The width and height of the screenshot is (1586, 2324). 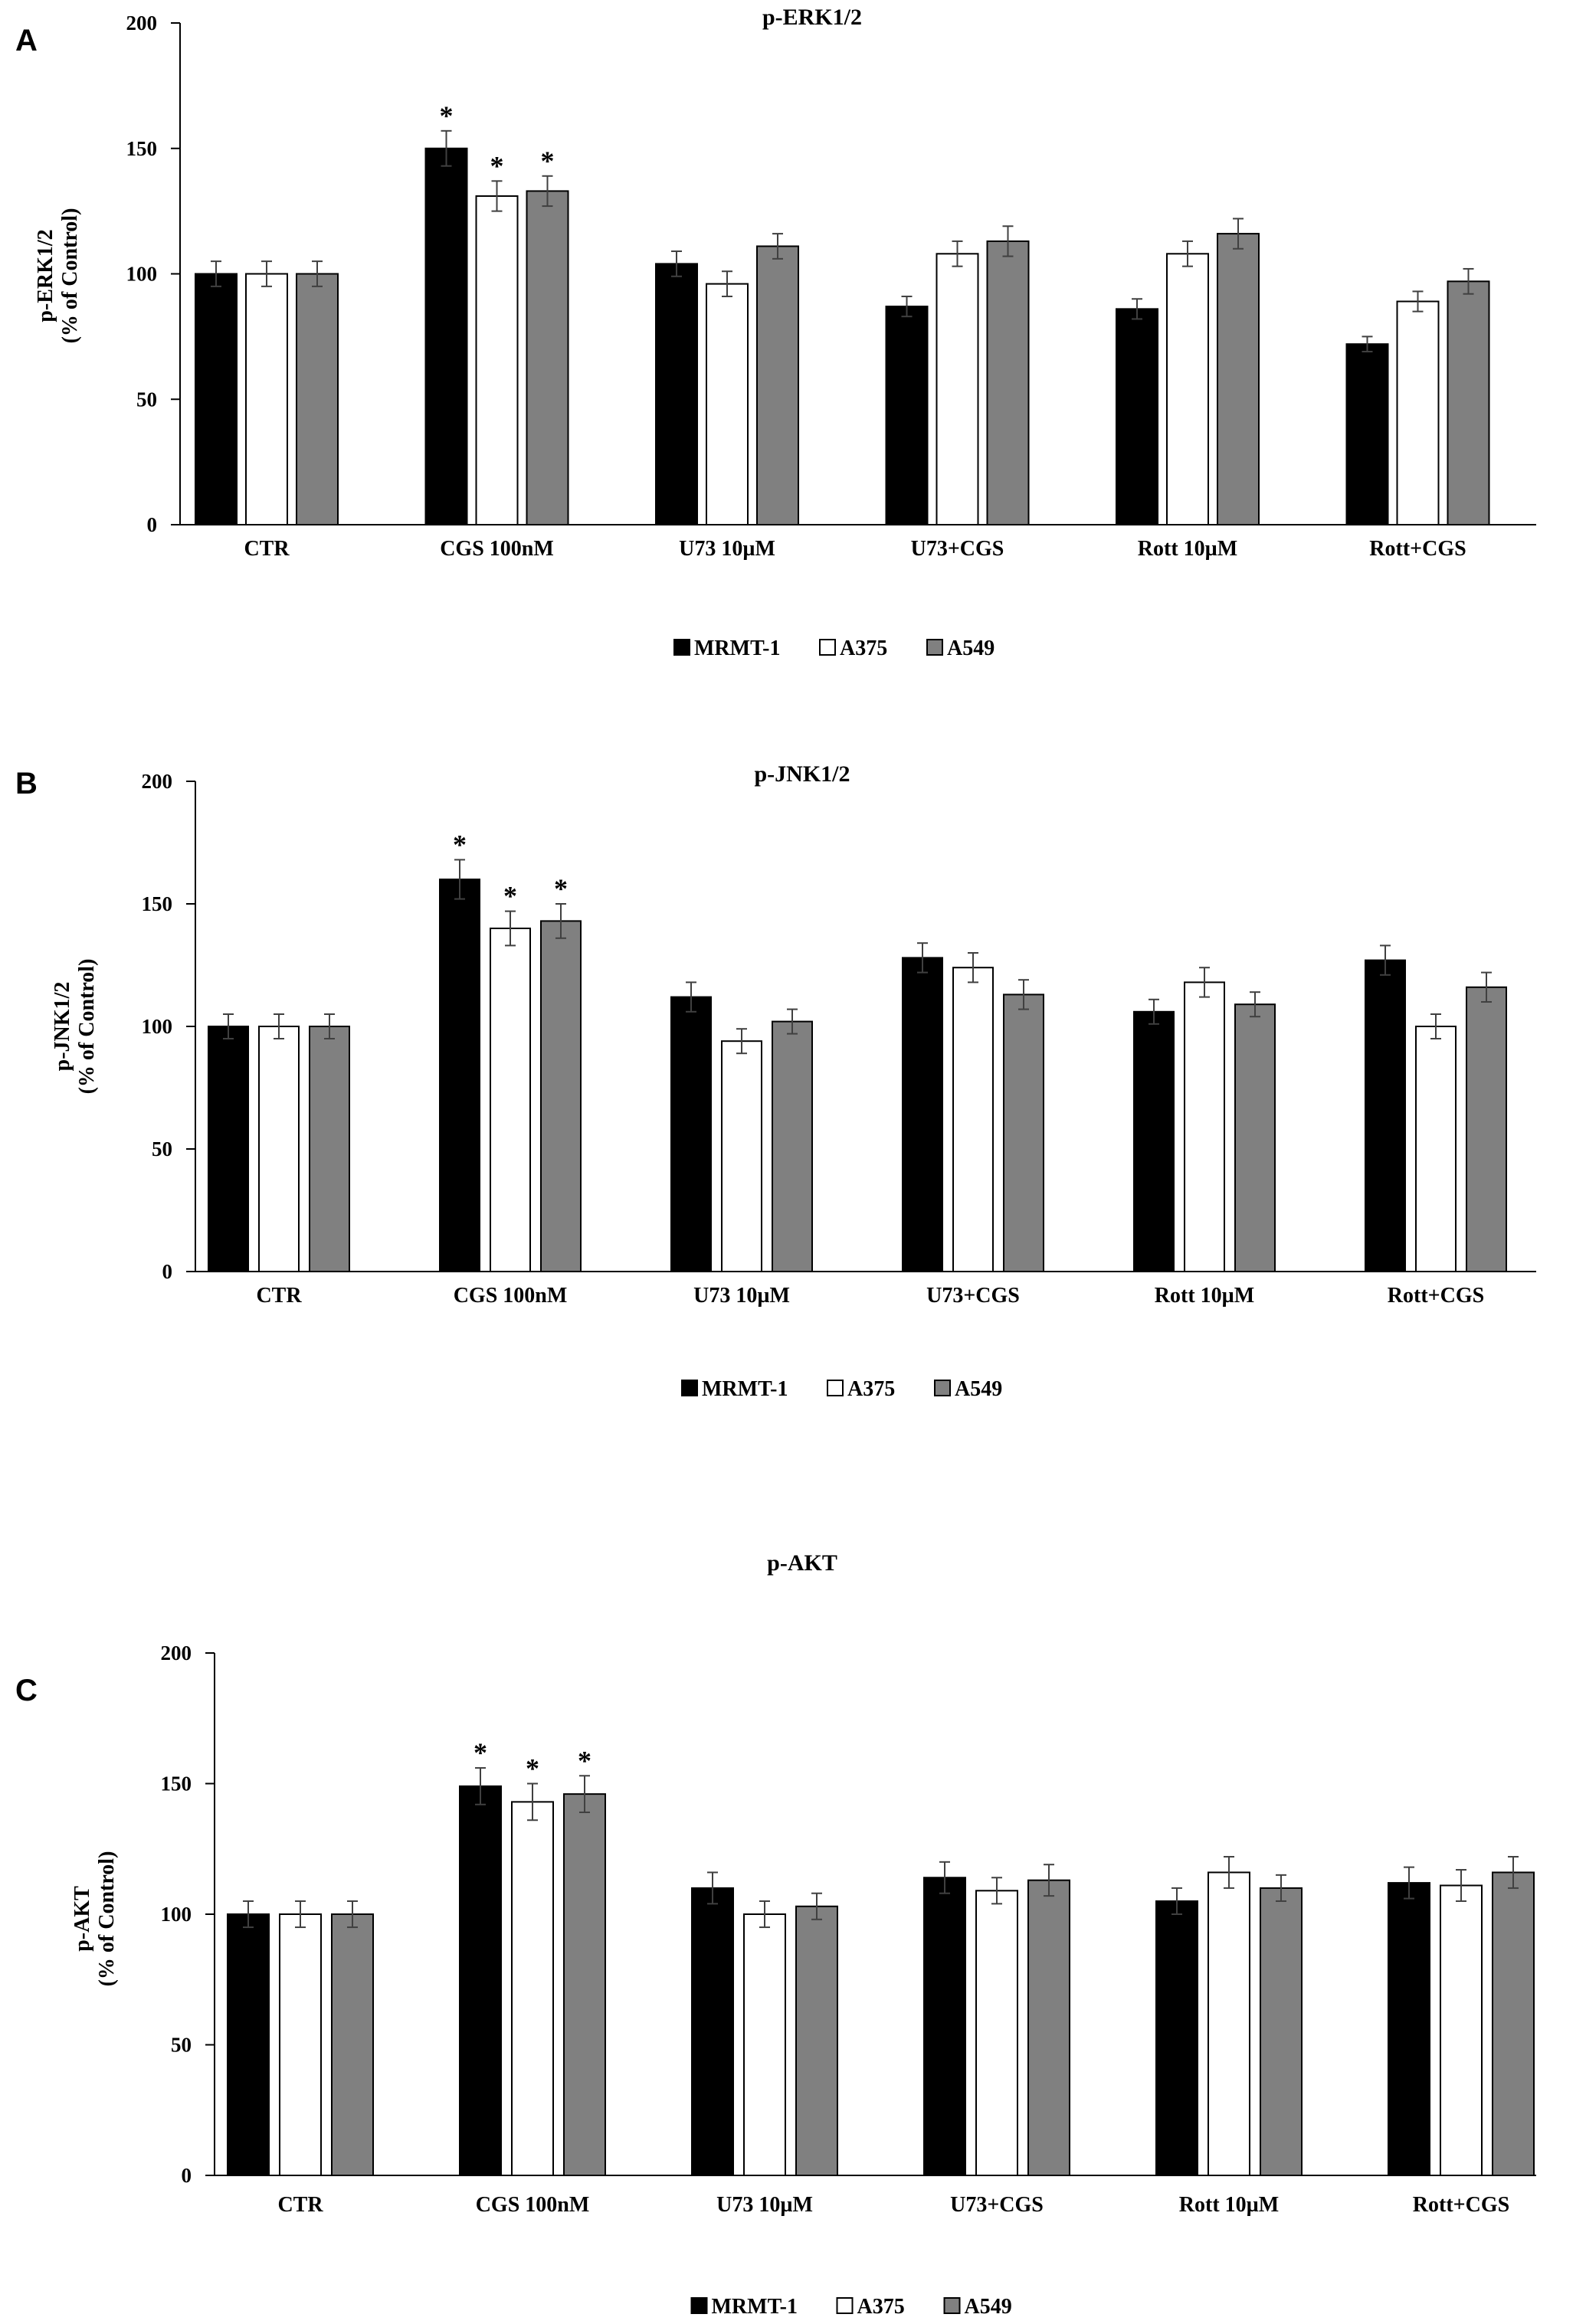 I want to click on x-tick-label: CGS 100nM, so click(x=511, y=1296).